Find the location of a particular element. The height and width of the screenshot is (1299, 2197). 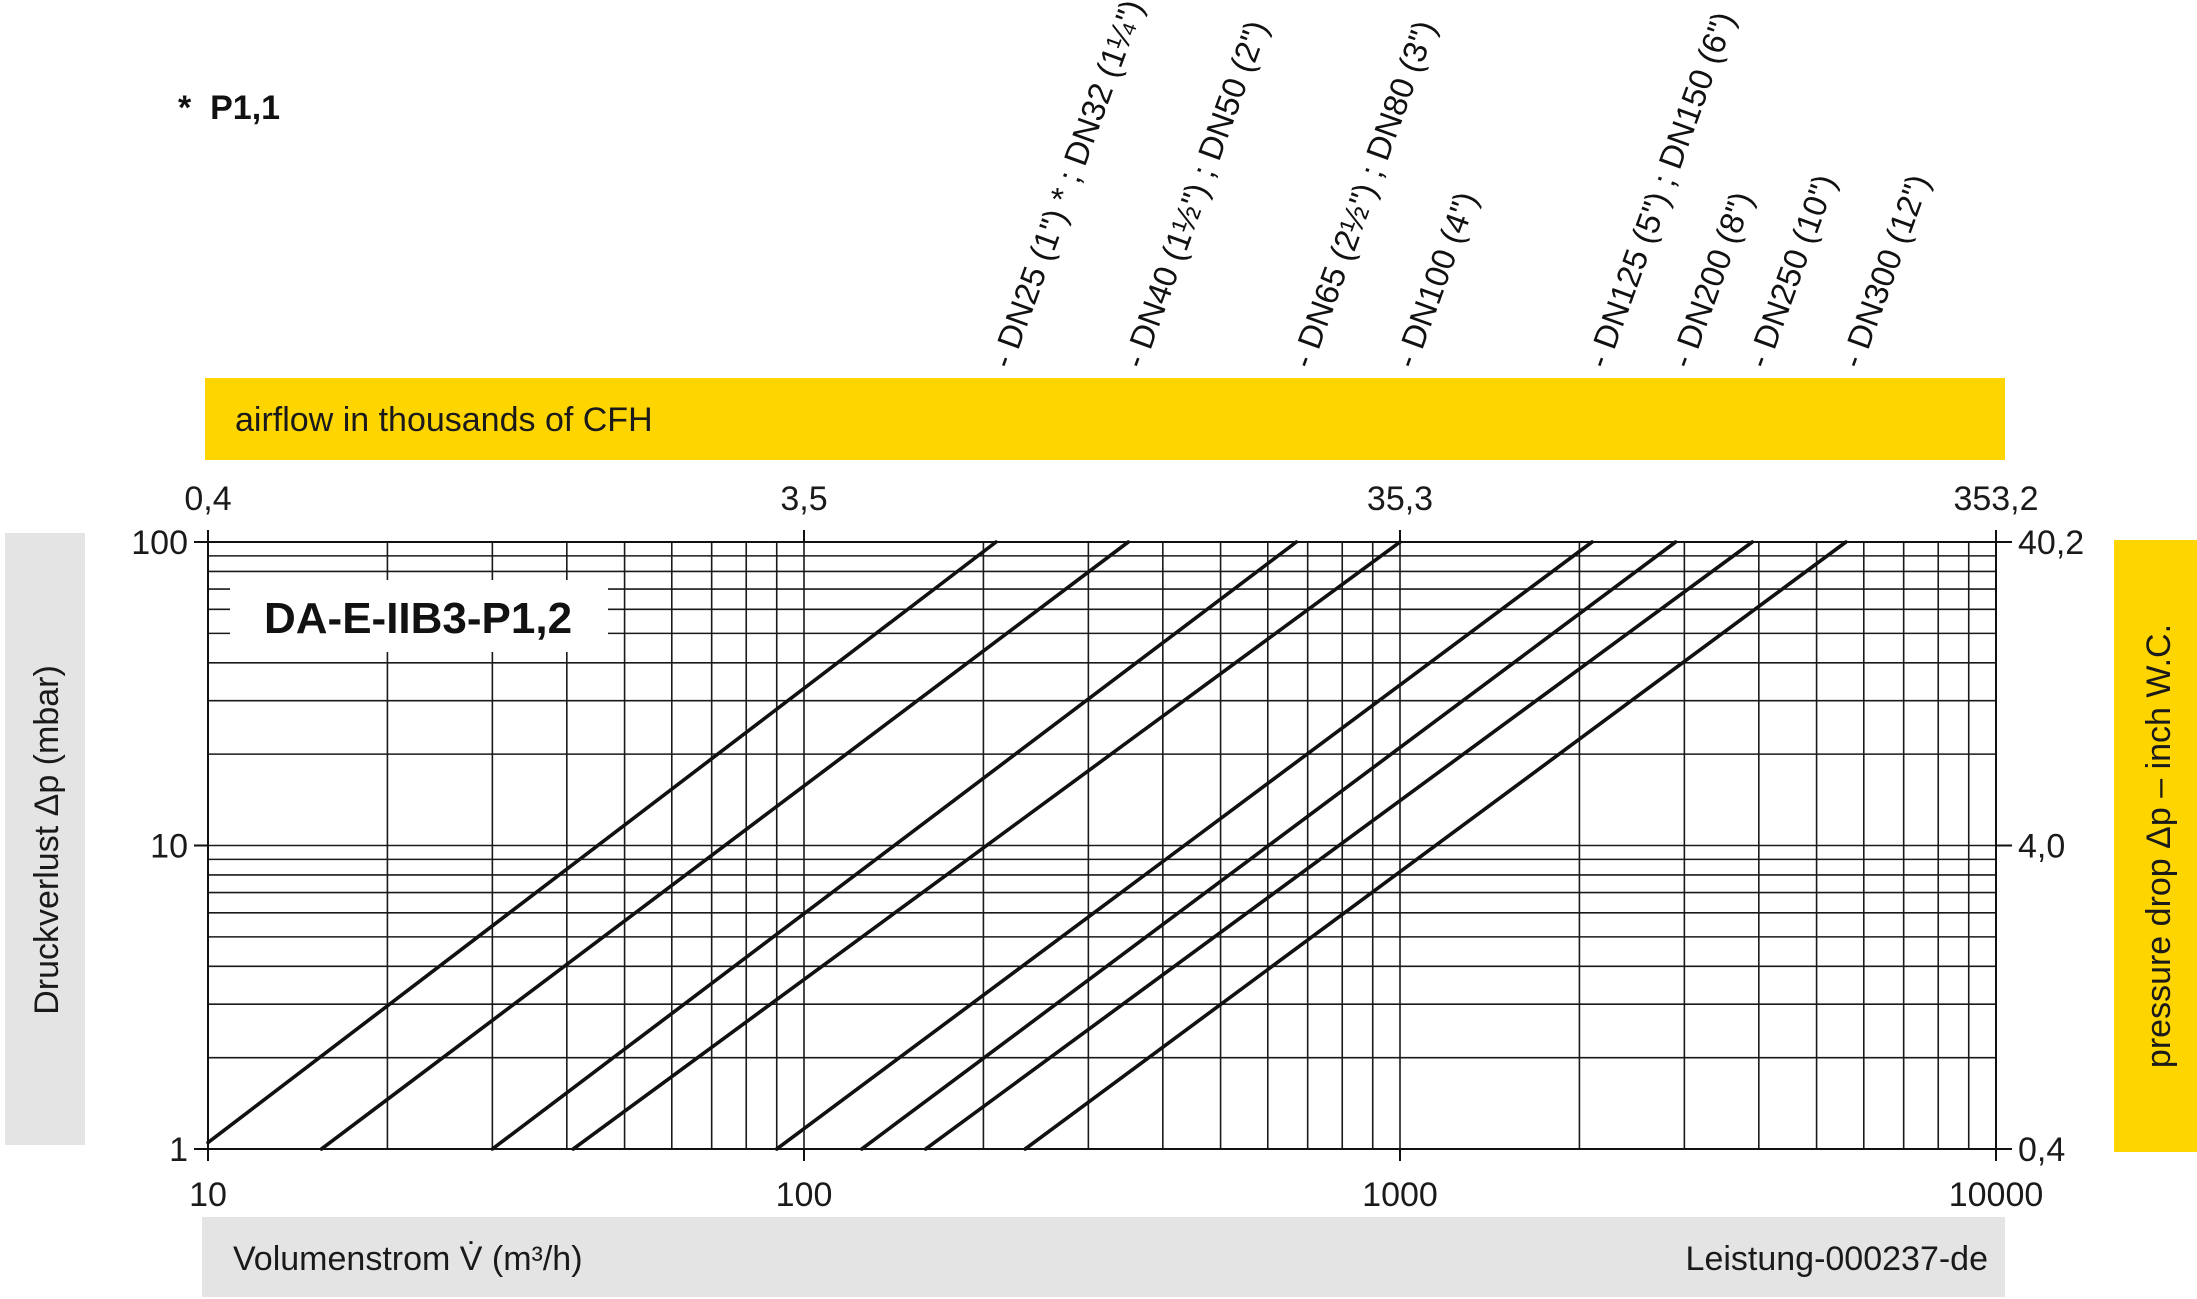

y-right-tick-label: 0,4 is located at coordinates (2041, 1150).